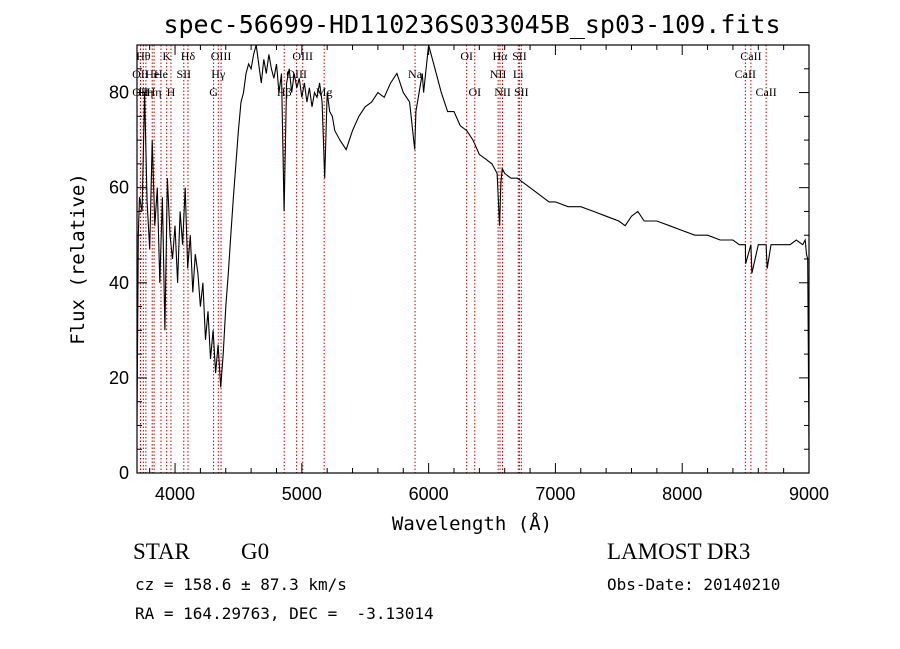  Describe the element at coordinates (119, 188) in the screenshot. I see `y-tick-label: 60` at that location.